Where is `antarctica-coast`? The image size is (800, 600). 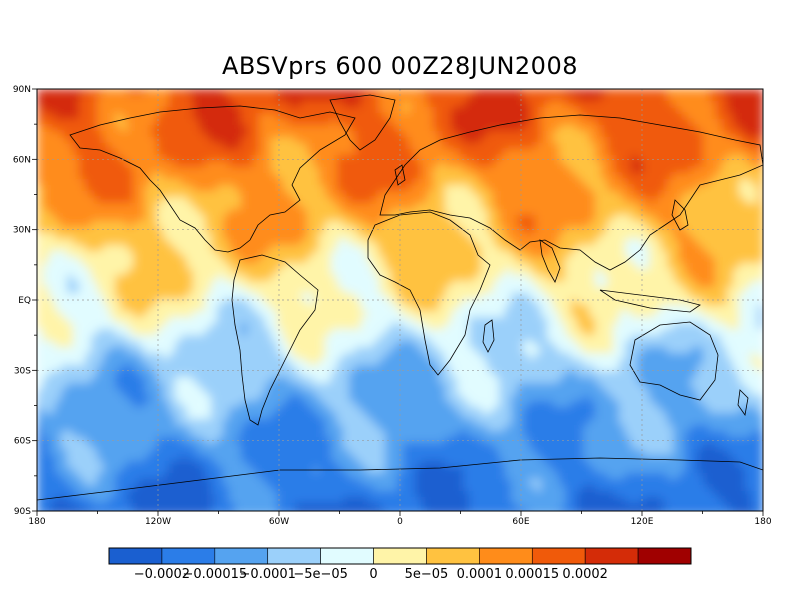
antarctica-coast is located at coordinates (400, 479).